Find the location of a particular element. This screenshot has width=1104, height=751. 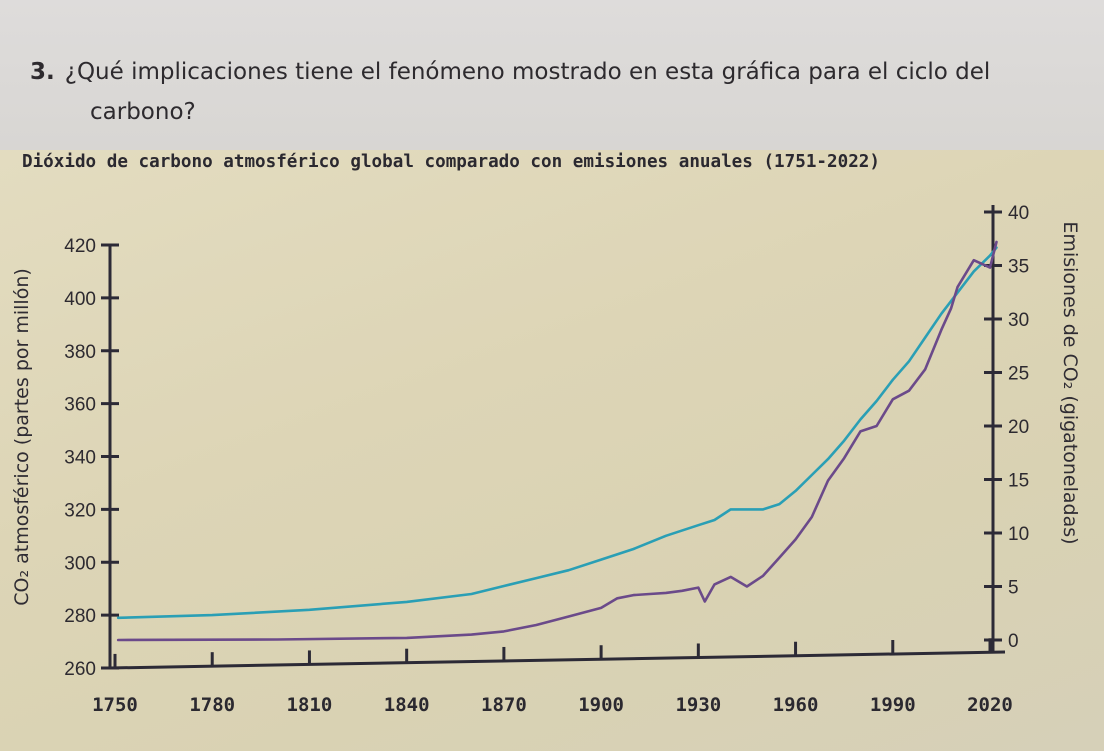

question-number: 3. is located at coordinates (42, 72).